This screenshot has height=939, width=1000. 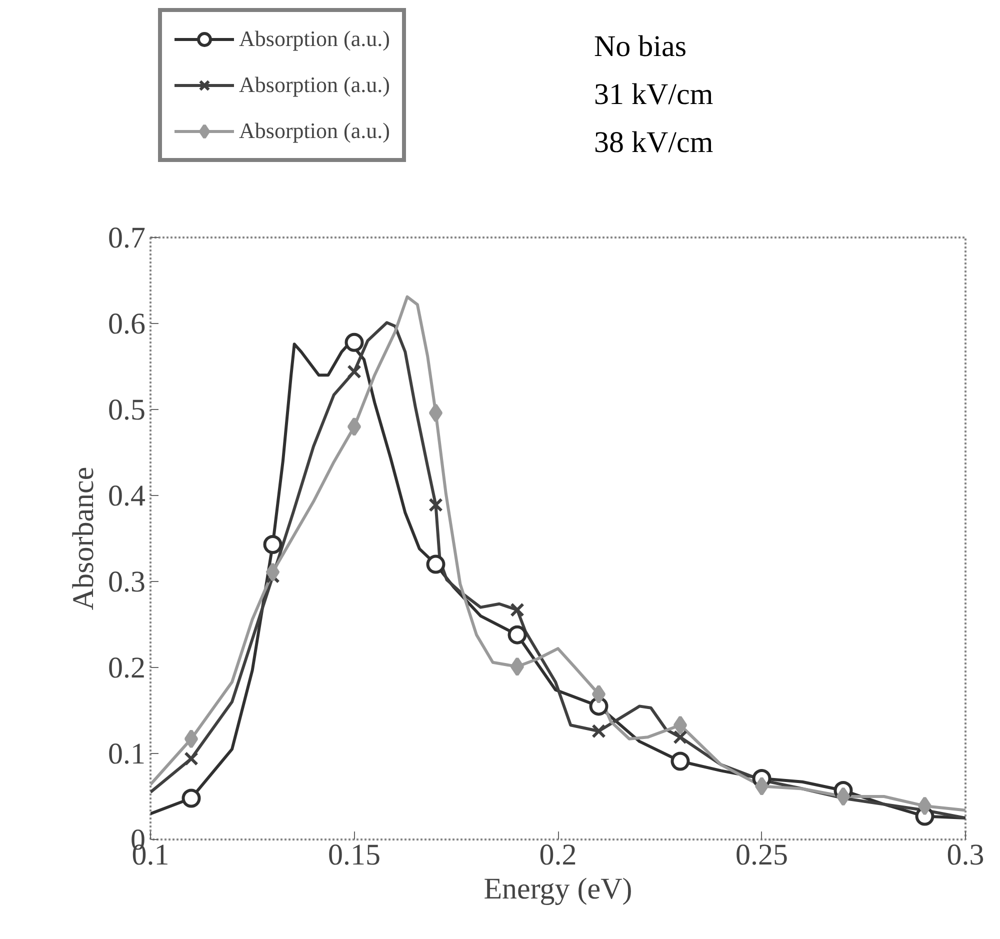 I want to click on text: 38 kV/cm, so click(x=654, y=143).